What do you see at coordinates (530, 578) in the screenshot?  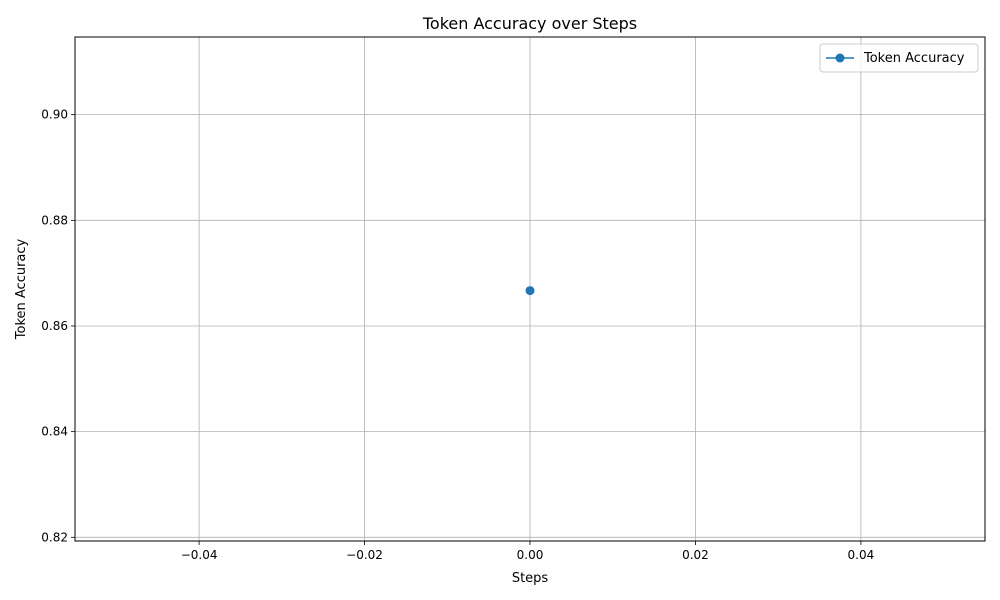 I see `x-axis-label: Steps` at bounding box center [530, 578].